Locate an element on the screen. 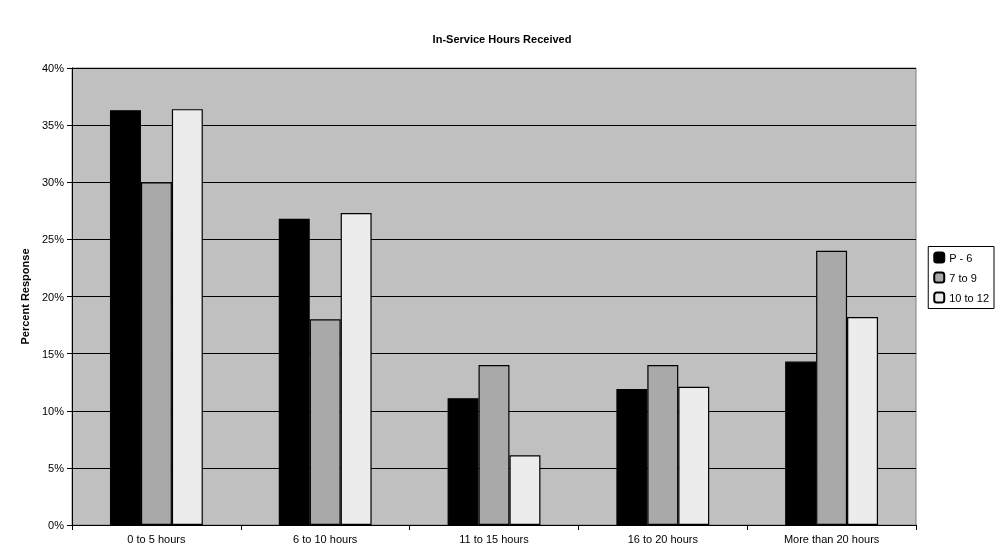 The width and height of the screenshot is (1004, 555). y-tick-label: 0% is located at coordinates (56, 525).